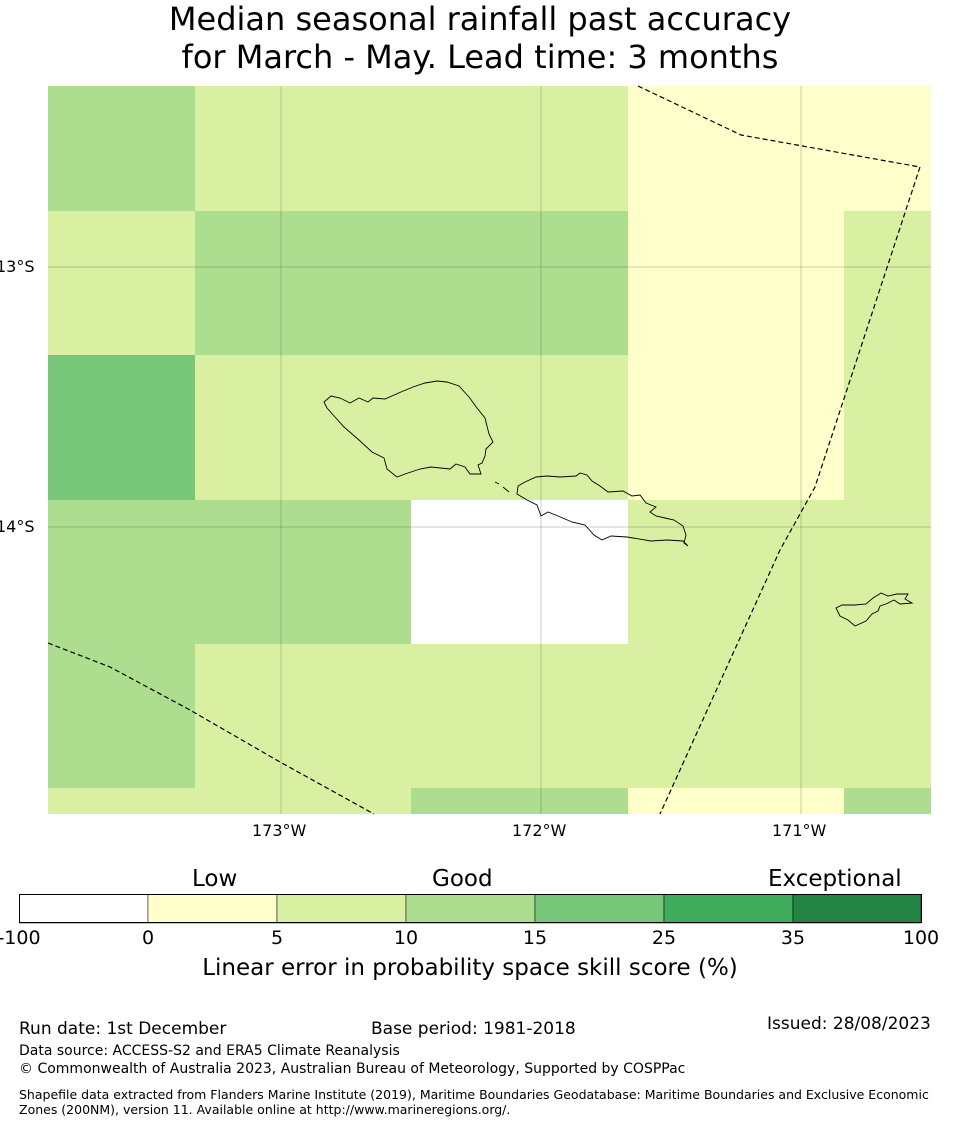  I want to click on colorbar-tick: 10, so click(406, 938).